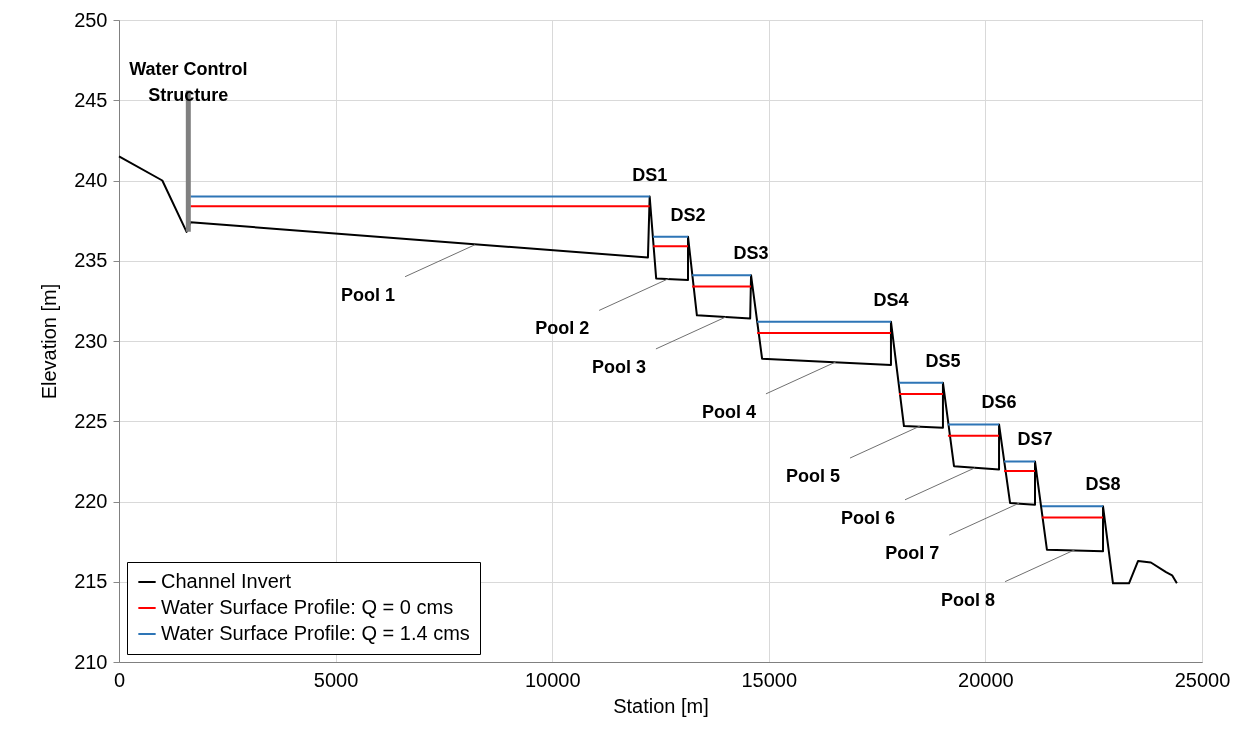  I want to click on annotation: Pool 2, so click(562, 328).